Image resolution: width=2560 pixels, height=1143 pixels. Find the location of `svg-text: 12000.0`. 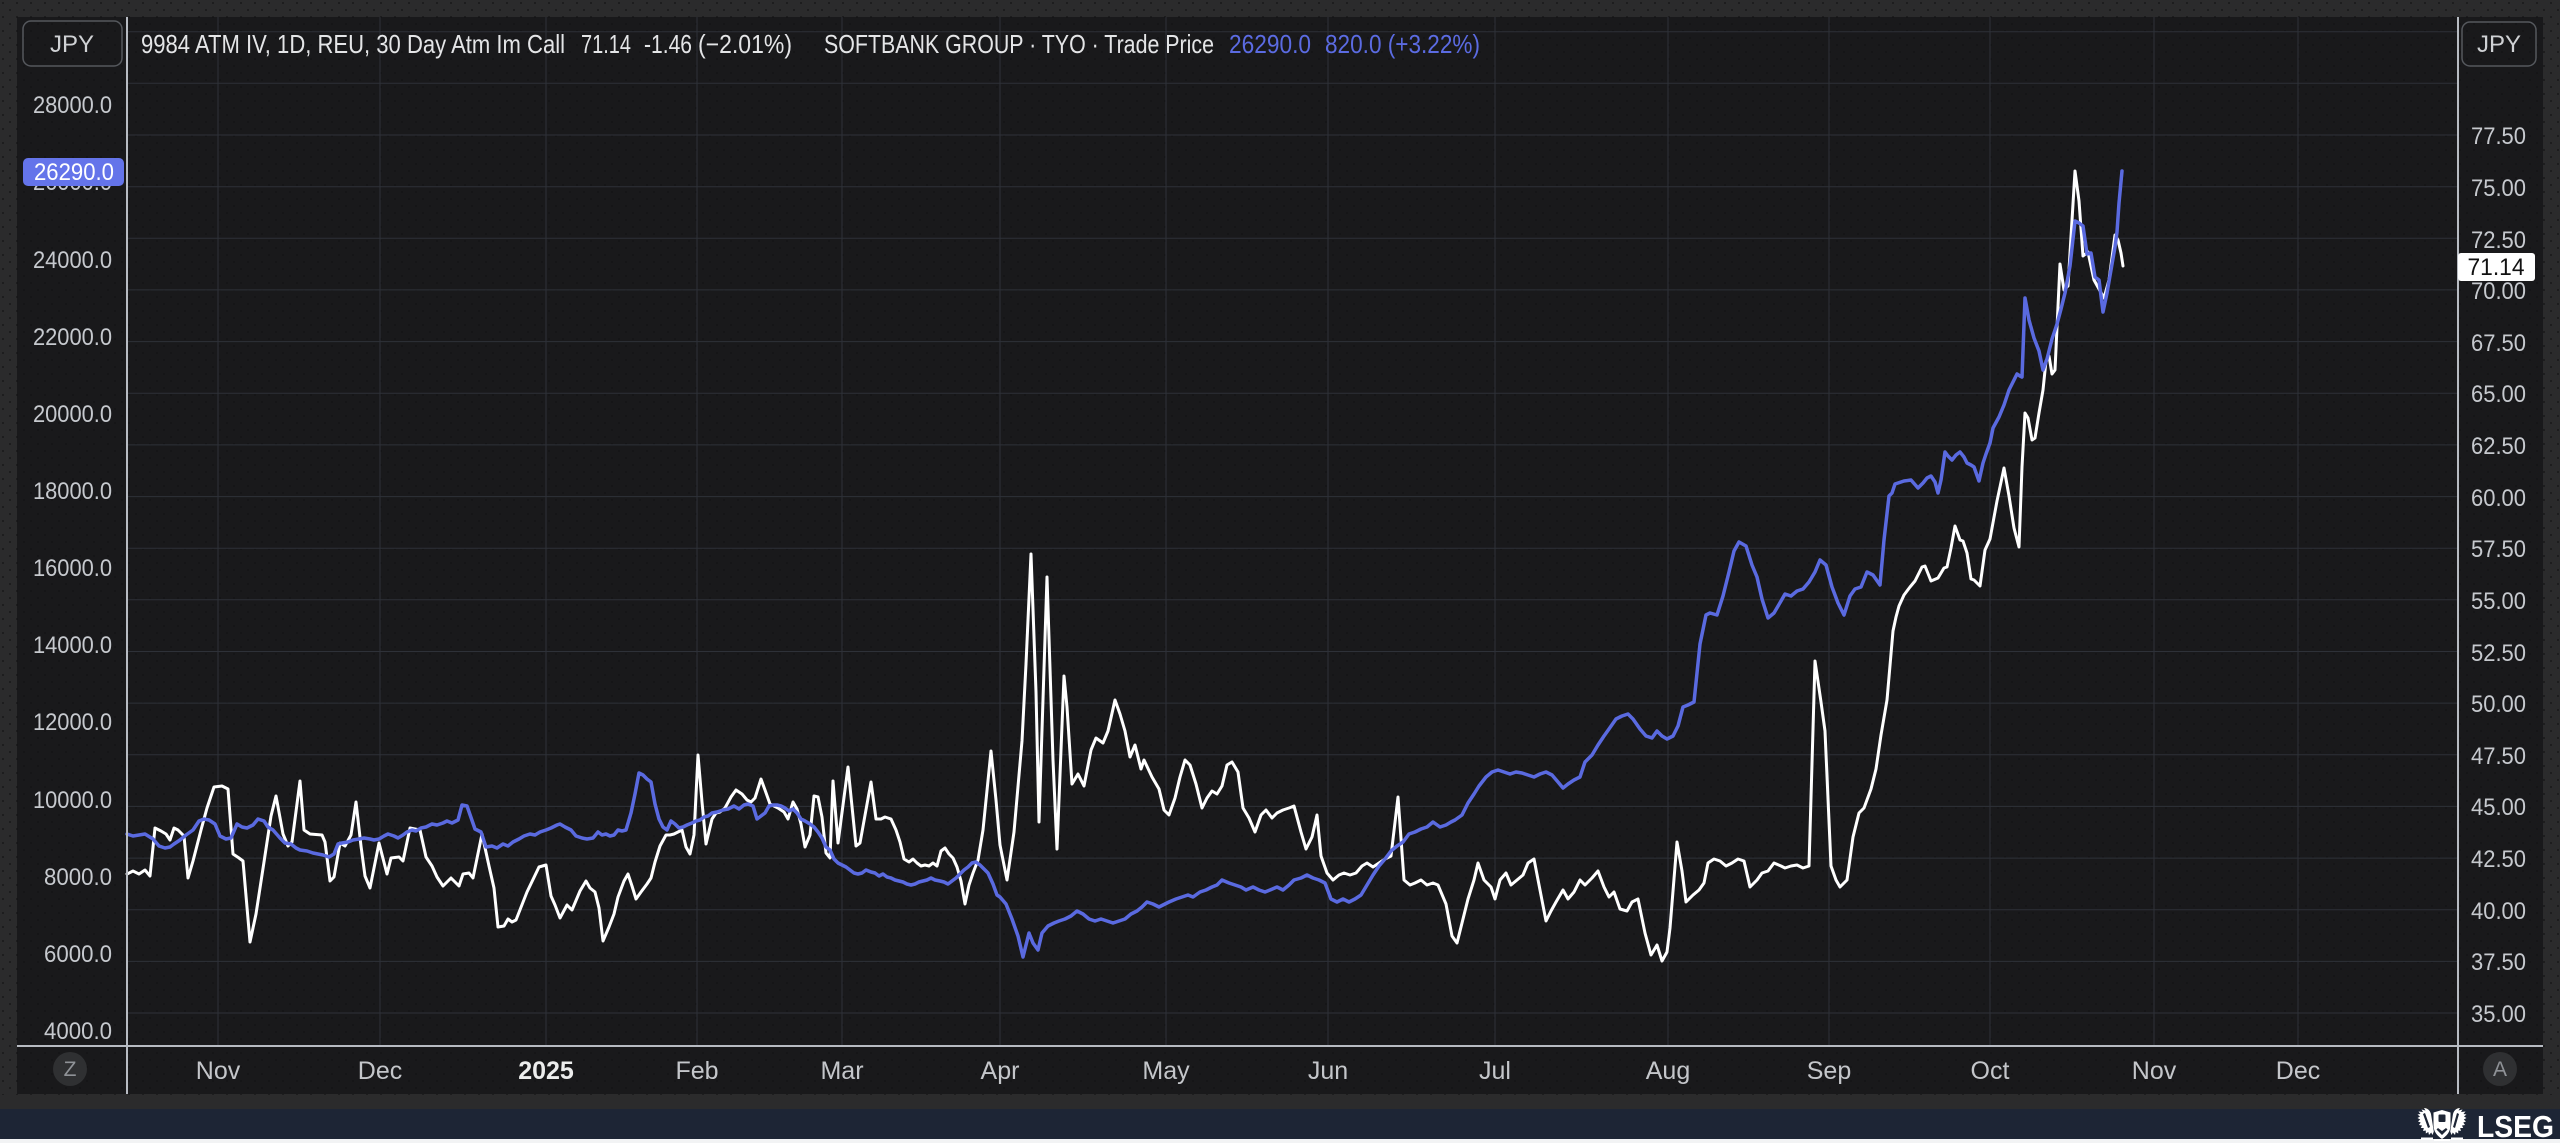

svg-text: 12000.0 is located at coordinates (72, 722).